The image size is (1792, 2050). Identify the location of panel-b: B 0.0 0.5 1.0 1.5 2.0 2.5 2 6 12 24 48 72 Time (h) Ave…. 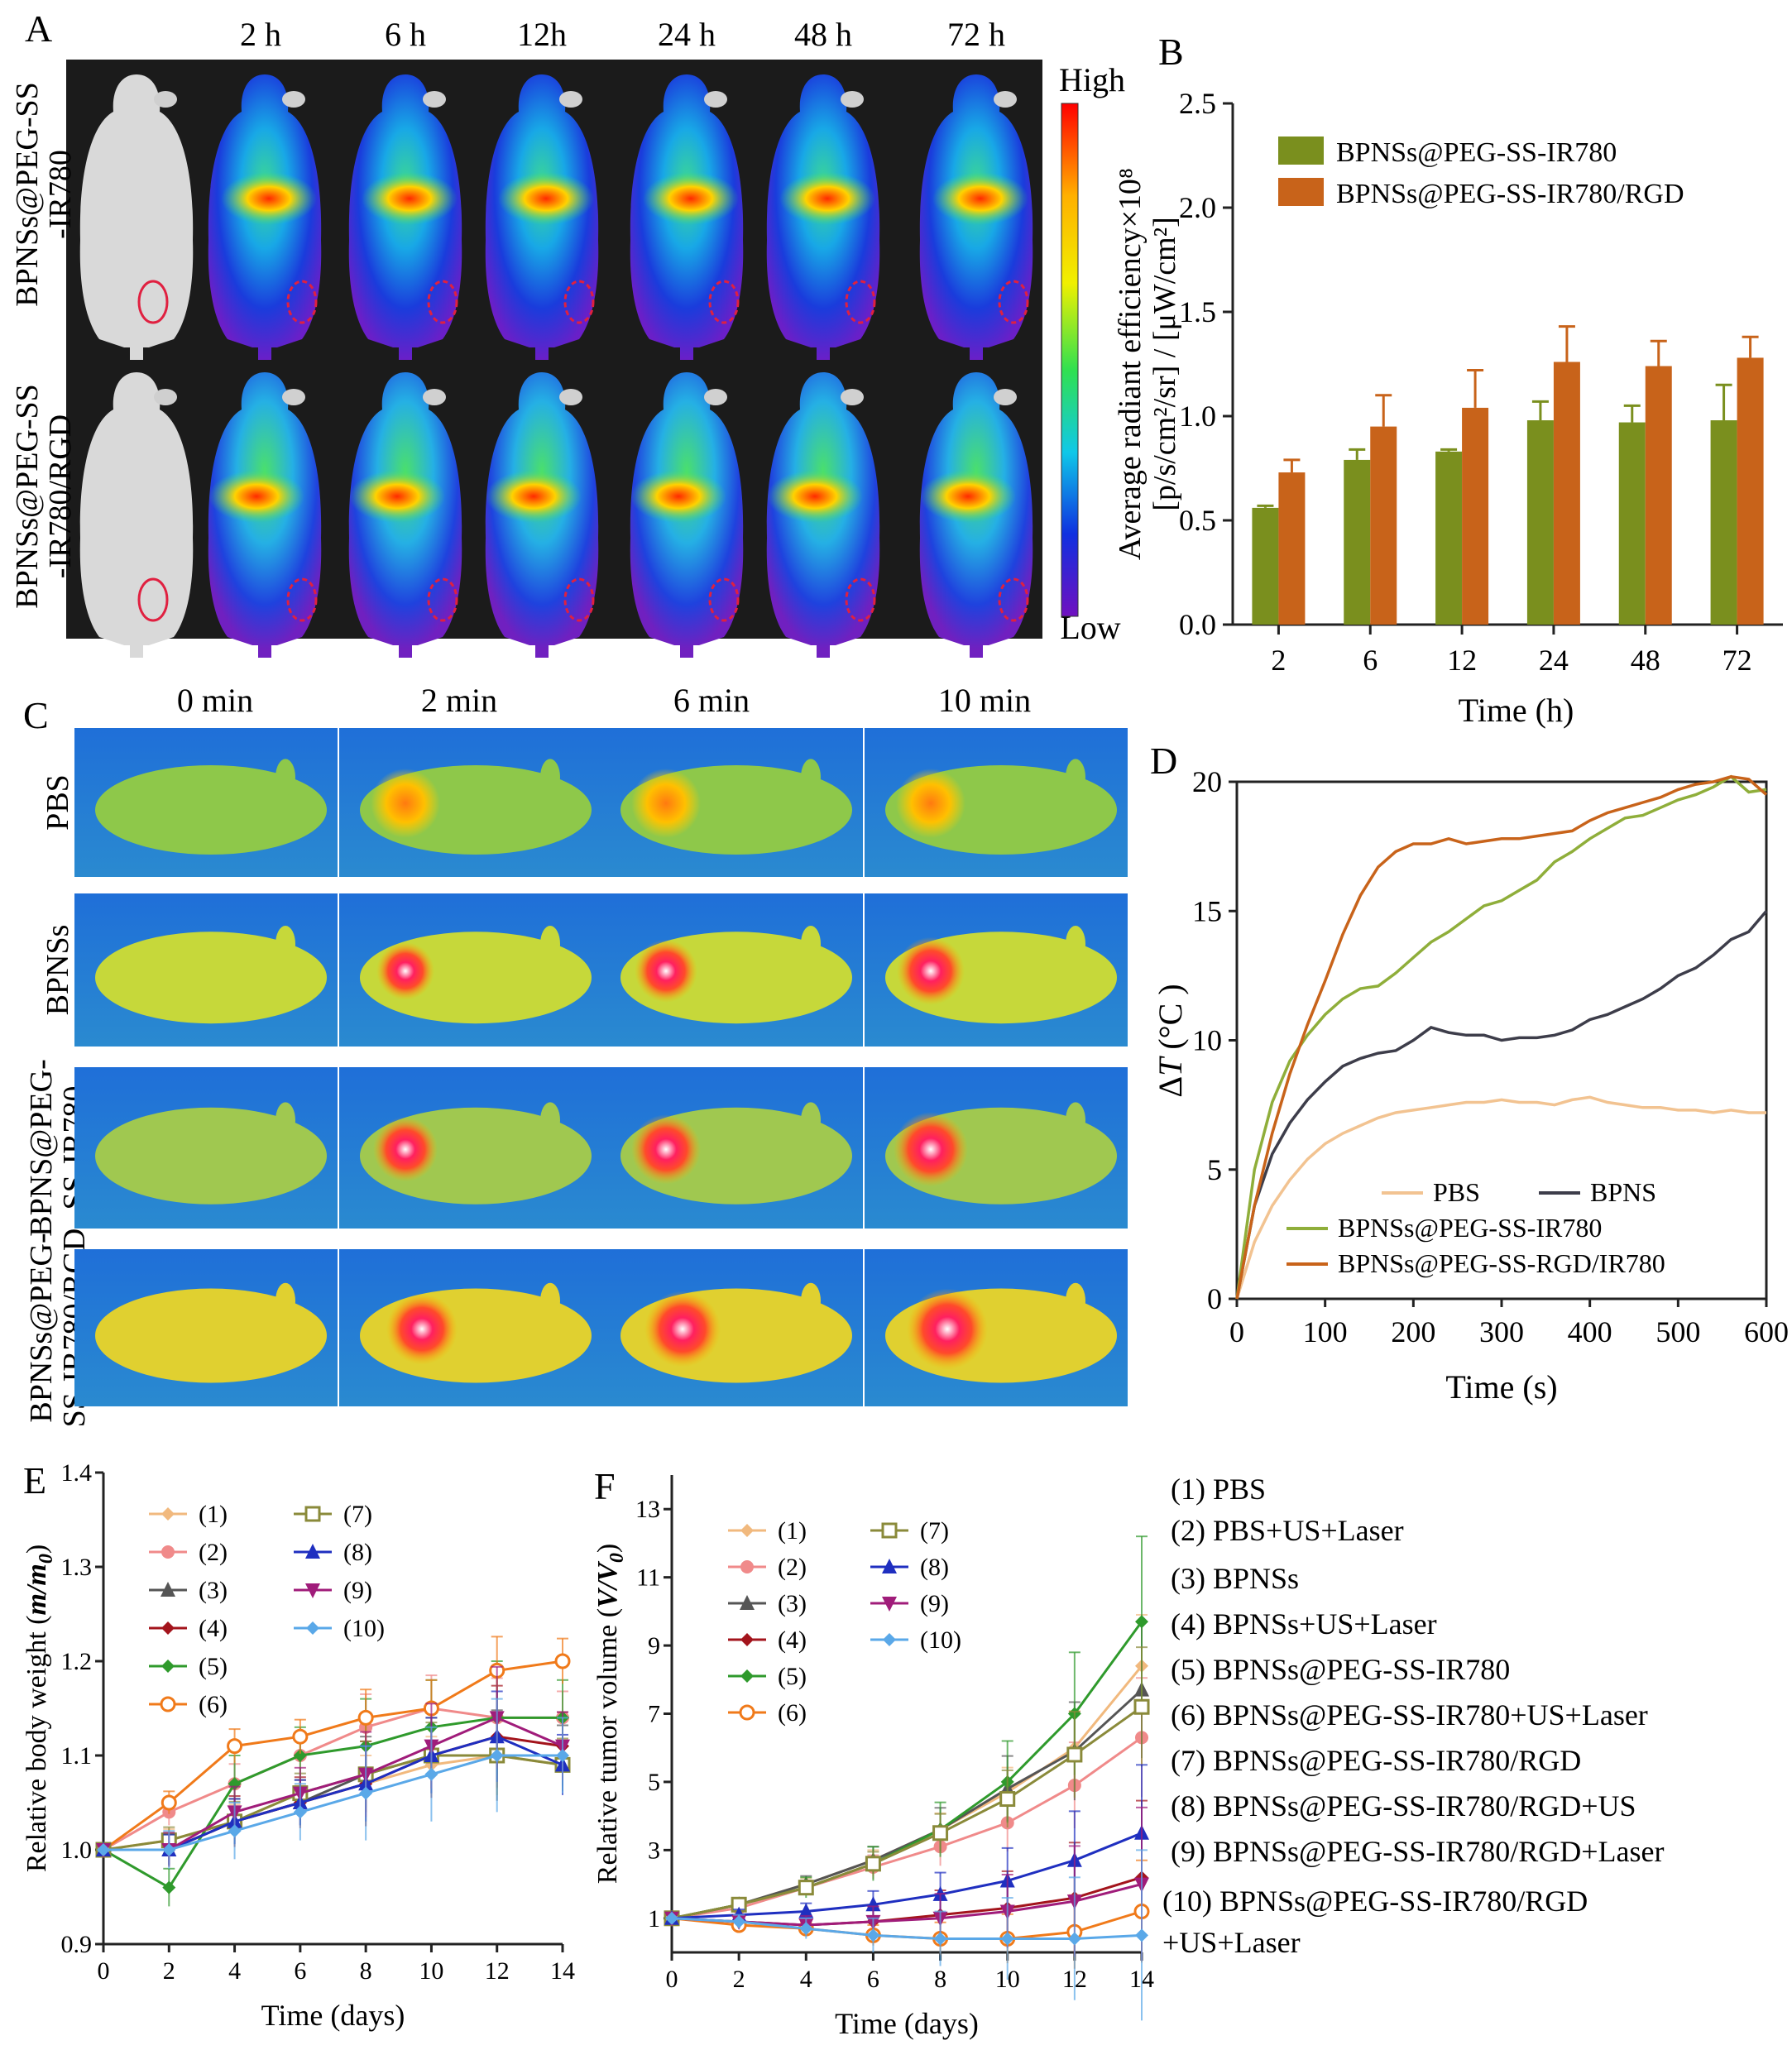
(1448, 380).